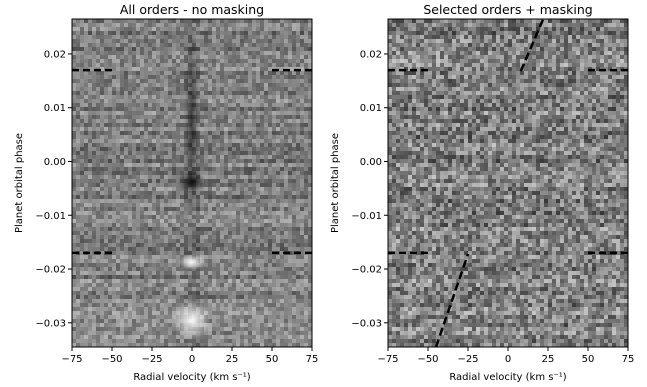 The image size is (647, 387). I want to click on x-tick-label: −50, so click(111, 359).